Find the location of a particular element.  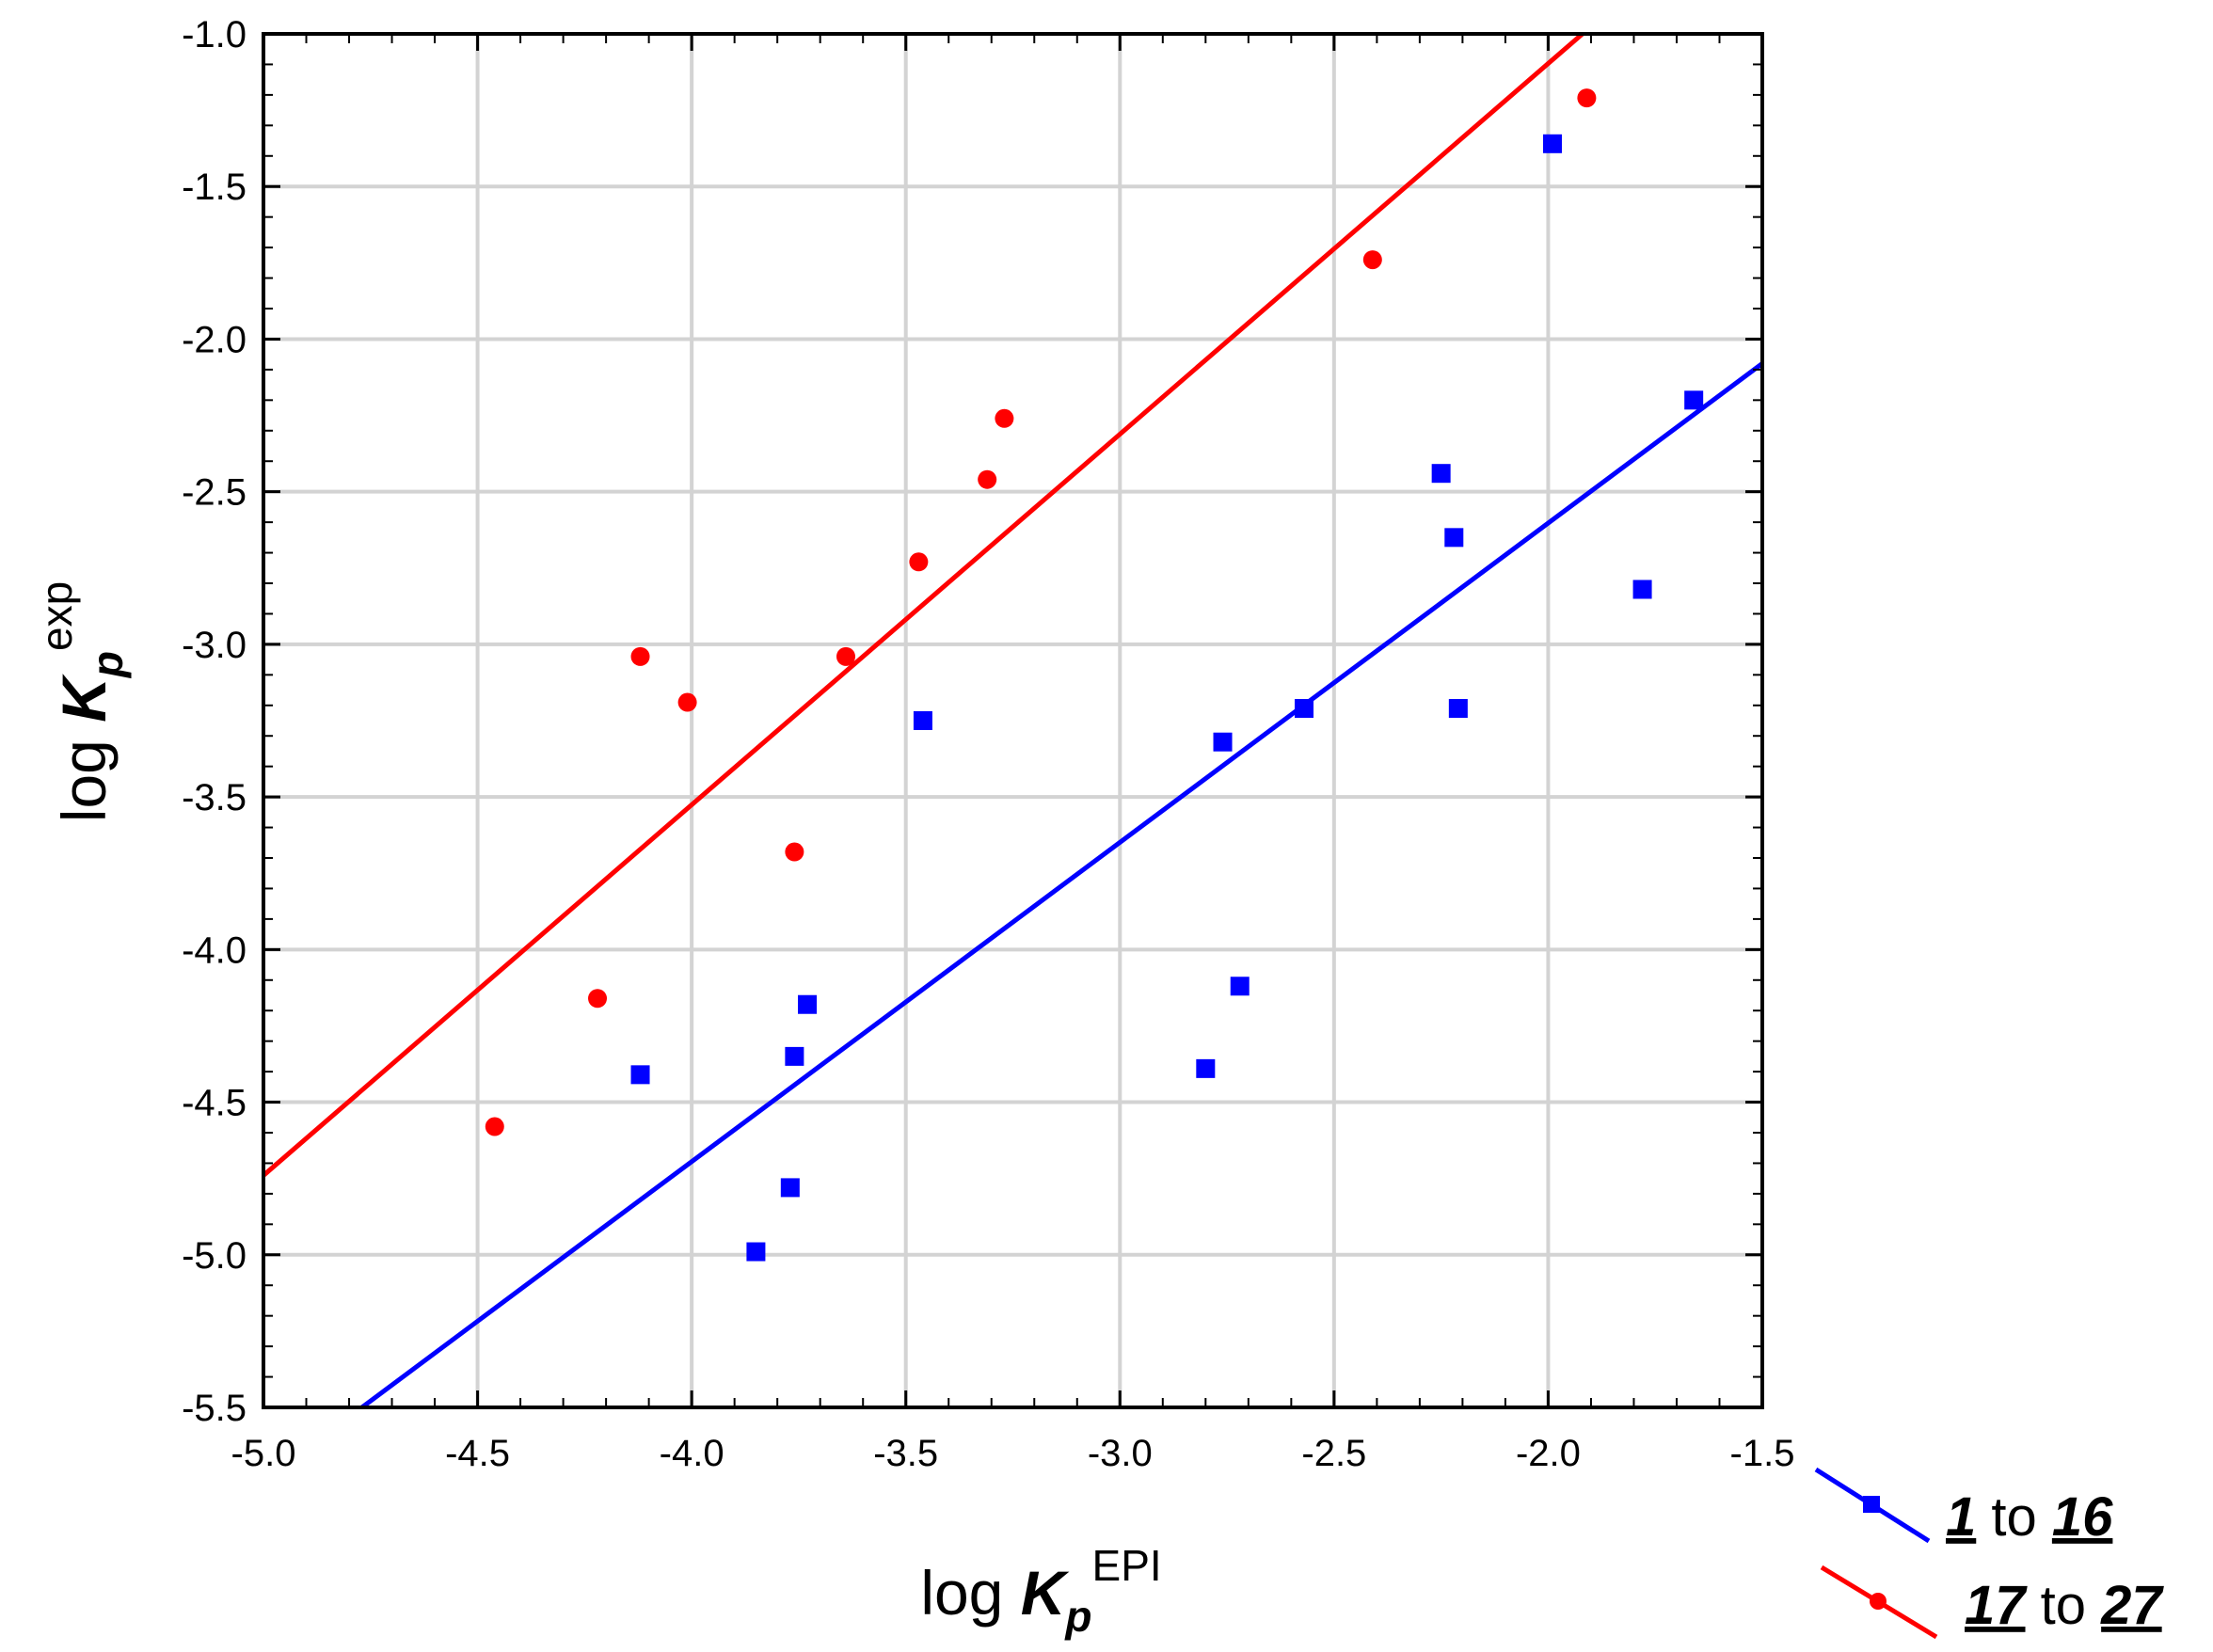

y-tick-label: -4.5 is located at coordinates (215, 1103).